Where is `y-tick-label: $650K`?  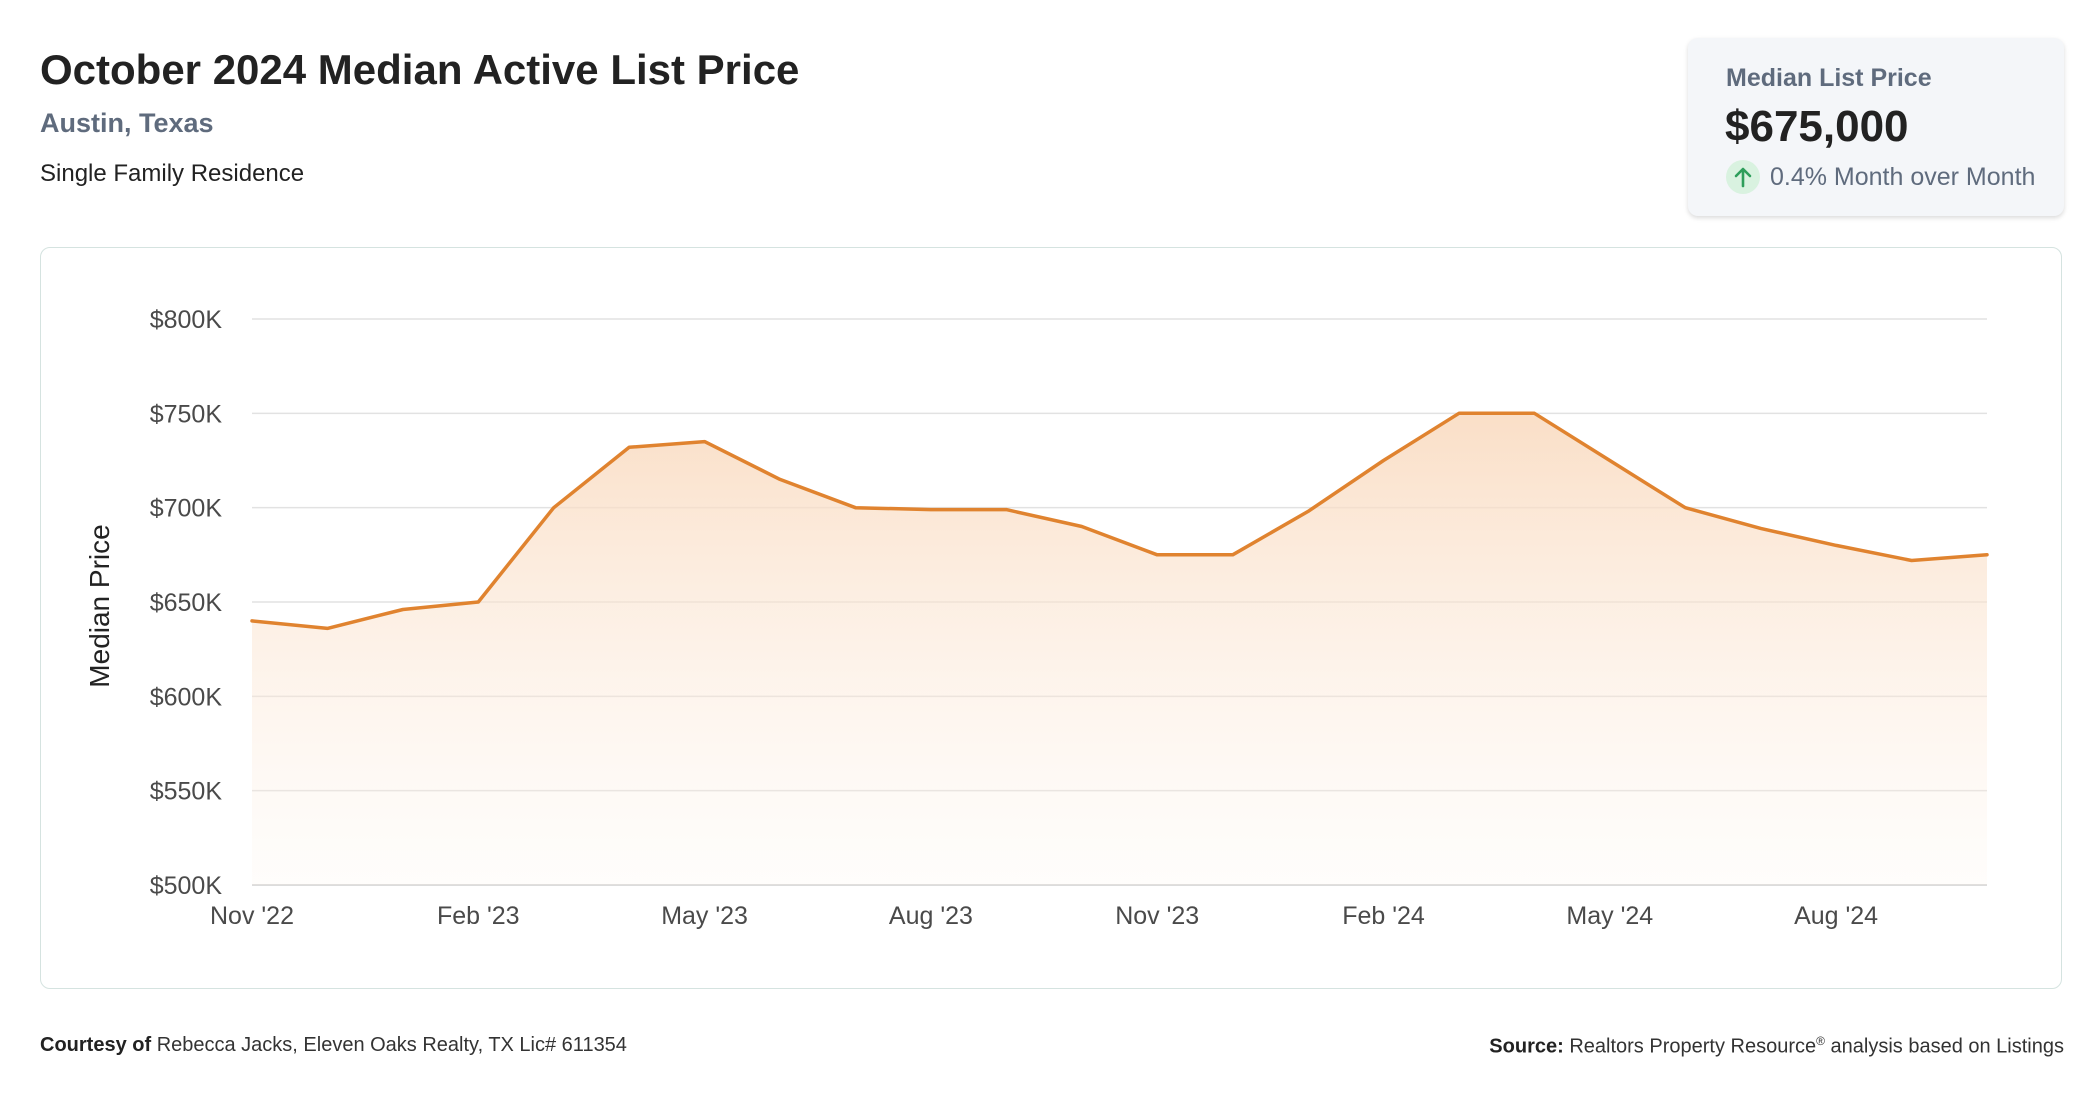
y-tick-label: $650K is located at coordinates (186, 603).